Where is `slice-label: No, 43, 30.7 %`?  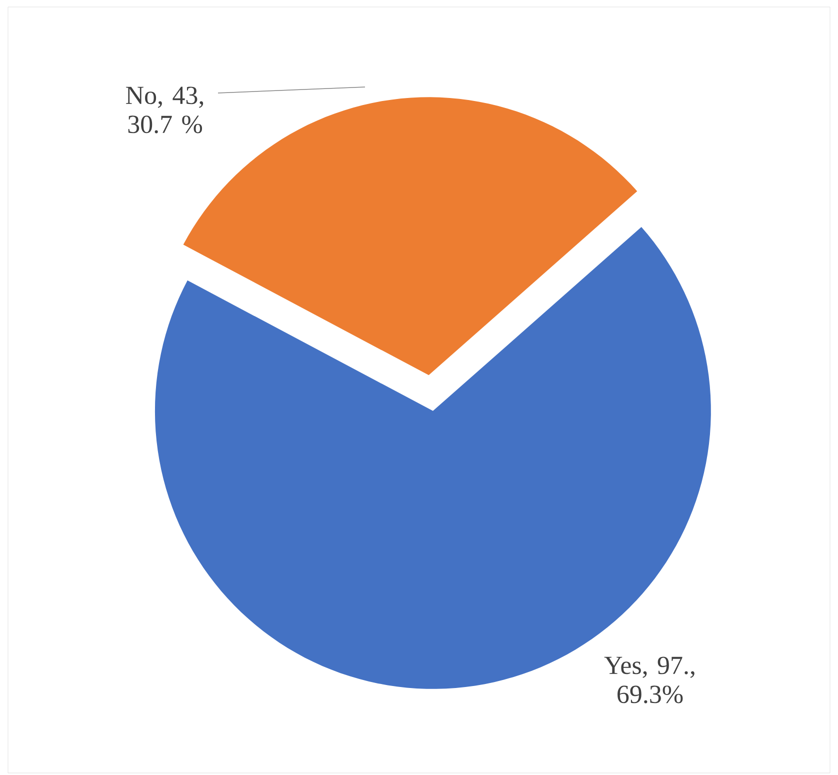
slice-label: No, 43, 30.7 % is located at coordinates (165, 110).